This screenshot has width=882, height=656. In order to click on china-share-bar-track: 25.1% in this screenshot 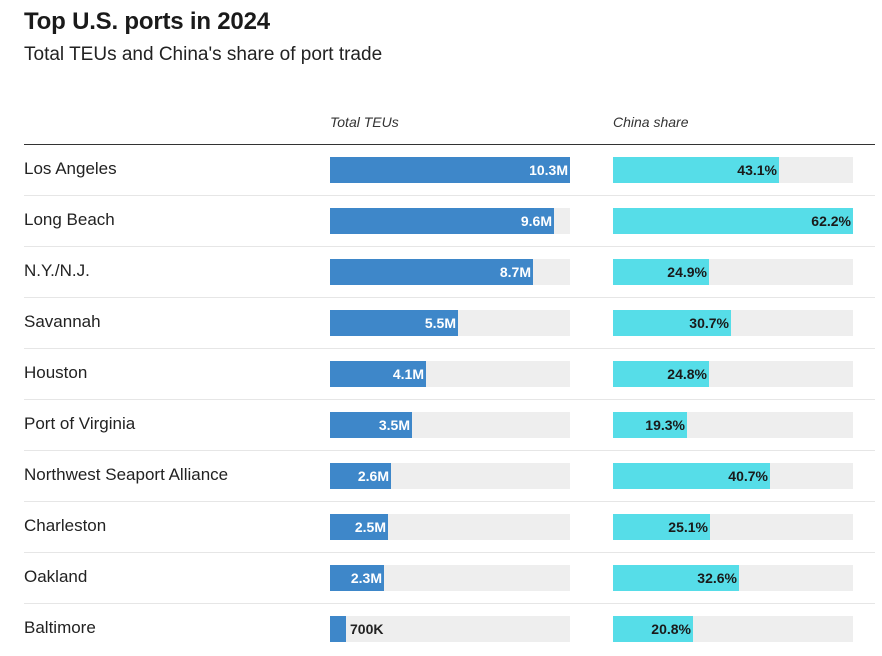, I will do `click(733, 527)`.